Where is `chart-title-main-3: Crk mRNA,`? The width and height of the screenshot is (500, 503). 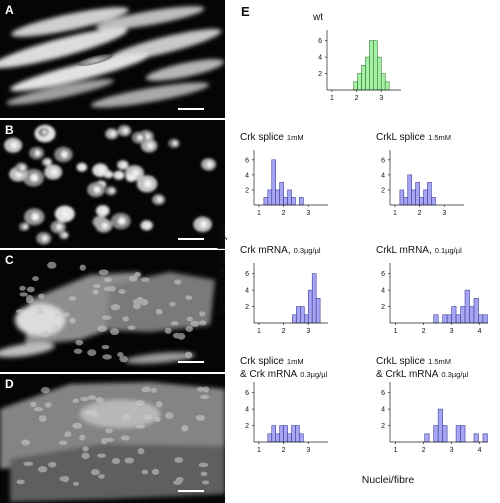
chart-title-main-3: Crk mRNA, is located at coordinates (265, 250).